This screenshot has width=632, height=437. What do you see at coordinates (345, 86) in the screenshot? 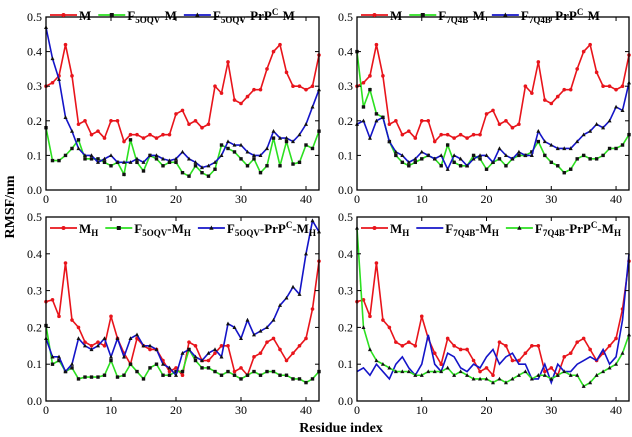
I see `y-tick-label: 0.3` at bounding box center [345, 86].